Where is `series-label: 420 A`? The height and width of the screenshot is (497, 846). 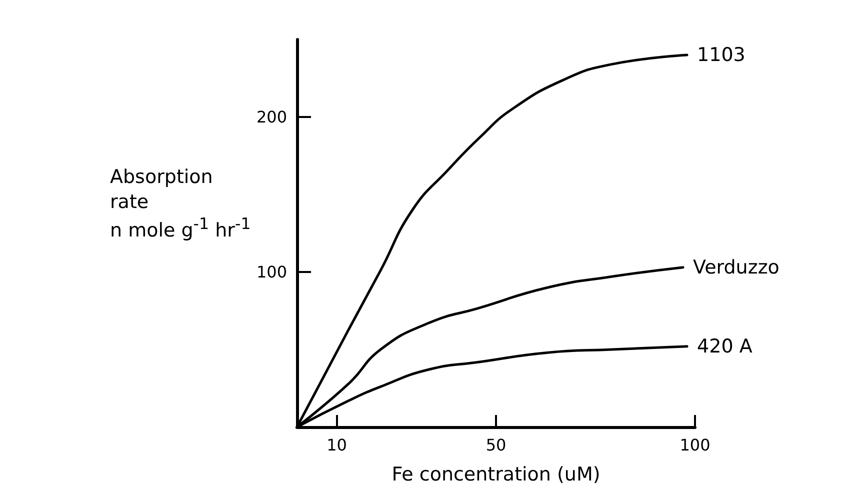 series-label: 420 A is located at coordinates (724, 346).